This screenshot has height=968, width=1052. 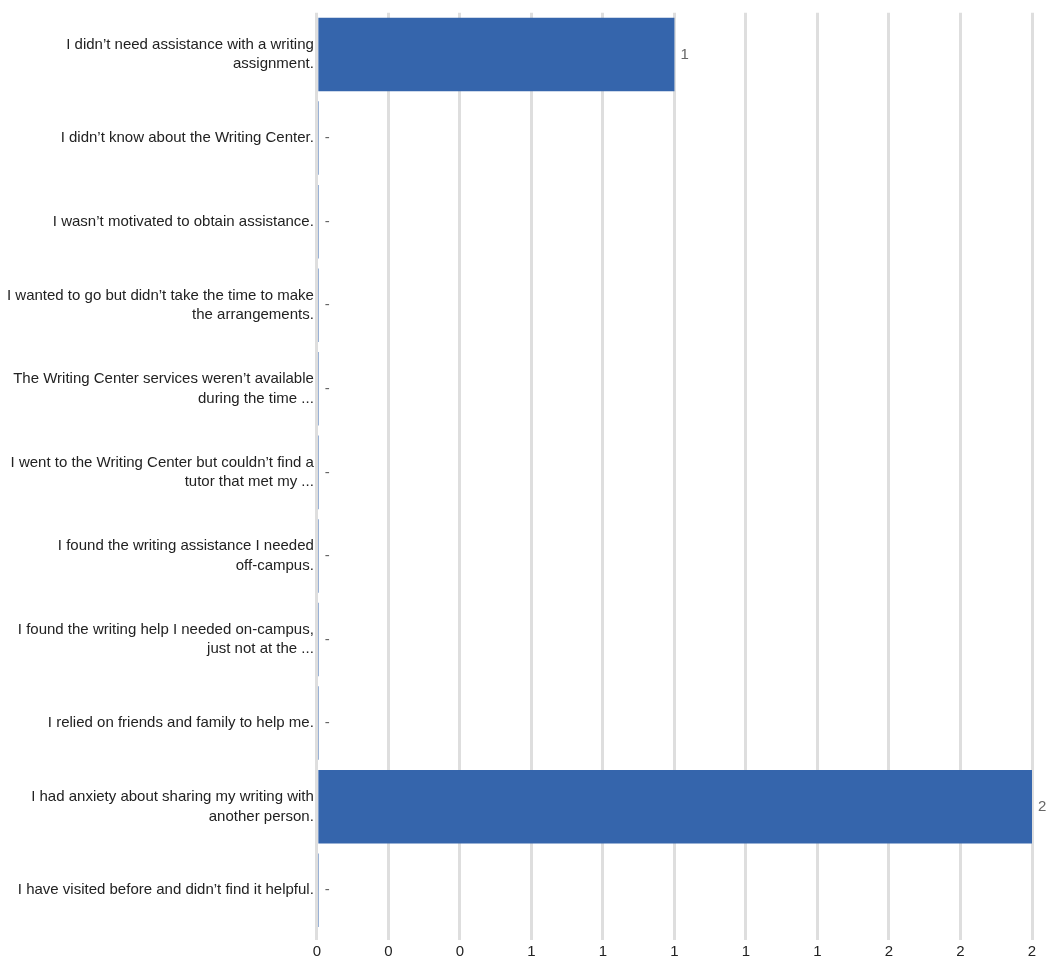 I want to click on y-tick-label: I wasn’t motivated to obtain assistance., so click(x=183, y=220).